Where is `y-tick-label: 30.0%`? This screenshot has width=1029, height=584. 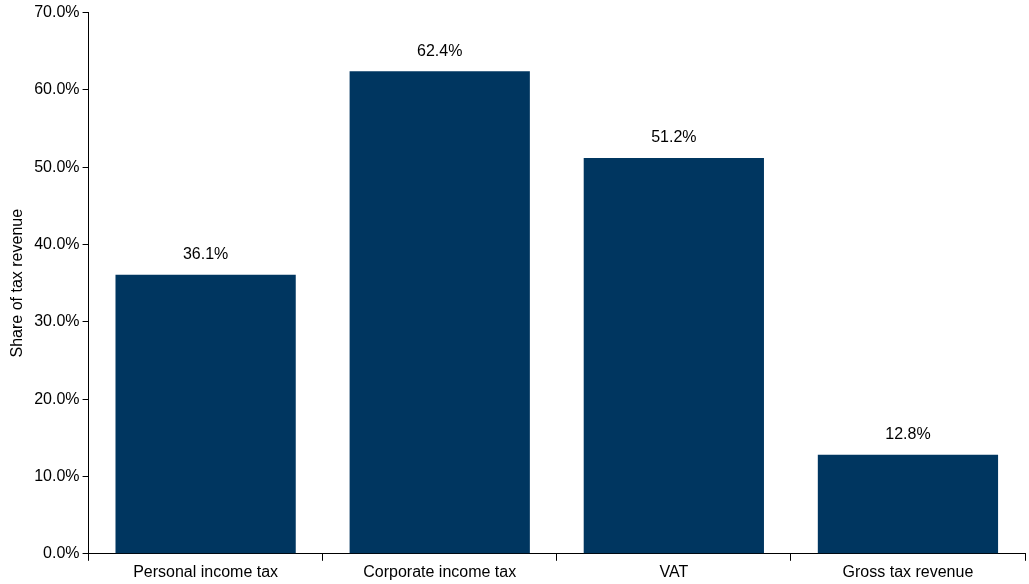 y-tick-label: 30.0% is located at coordinates (57, 321).